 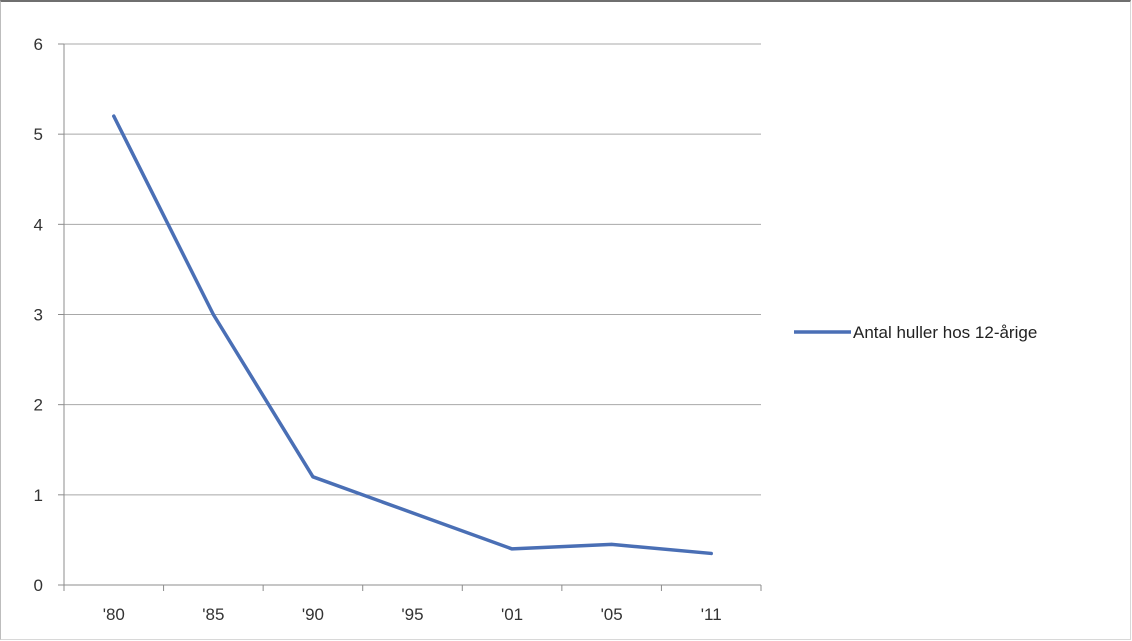 What do you see at coordinates (213, 614) in the screenshot?
I see `x-tick-label-1: '85` at bounding box center [213, 614].